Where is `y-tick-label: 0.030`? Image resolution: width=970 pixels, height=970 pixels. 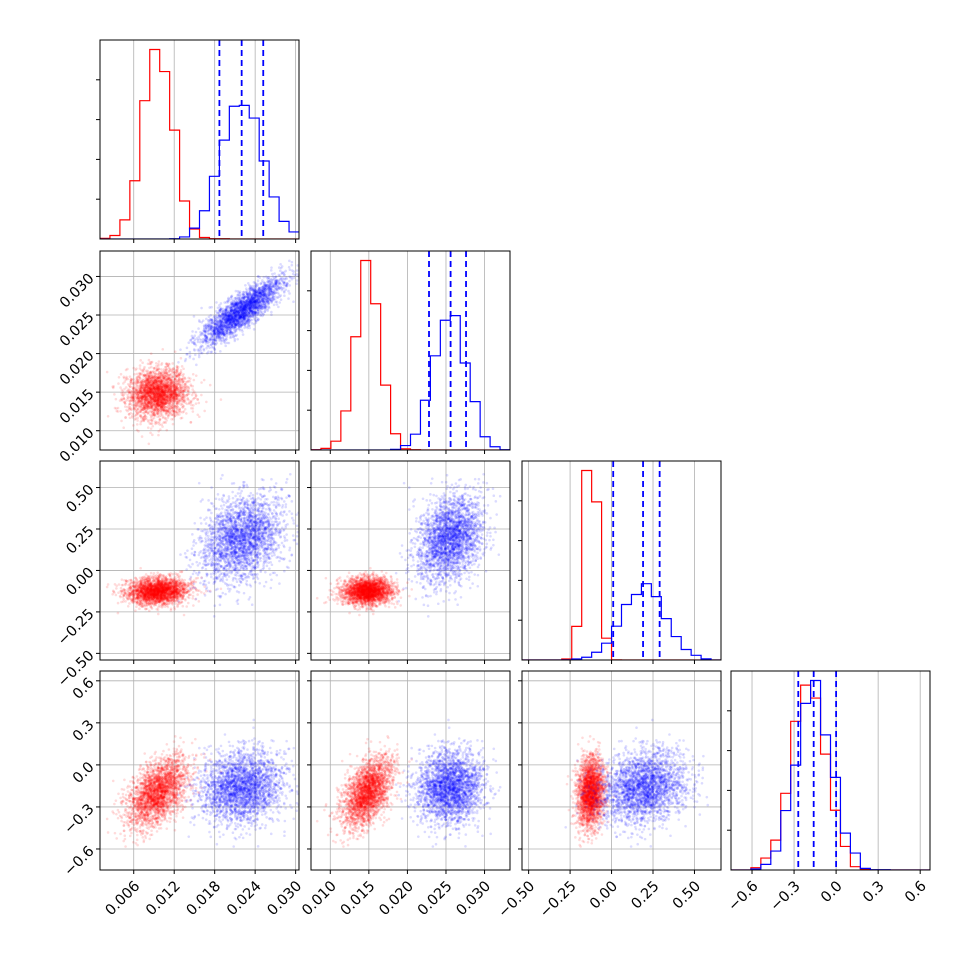
y-tick-label: 0.030 is located at coordinates (77, 291).